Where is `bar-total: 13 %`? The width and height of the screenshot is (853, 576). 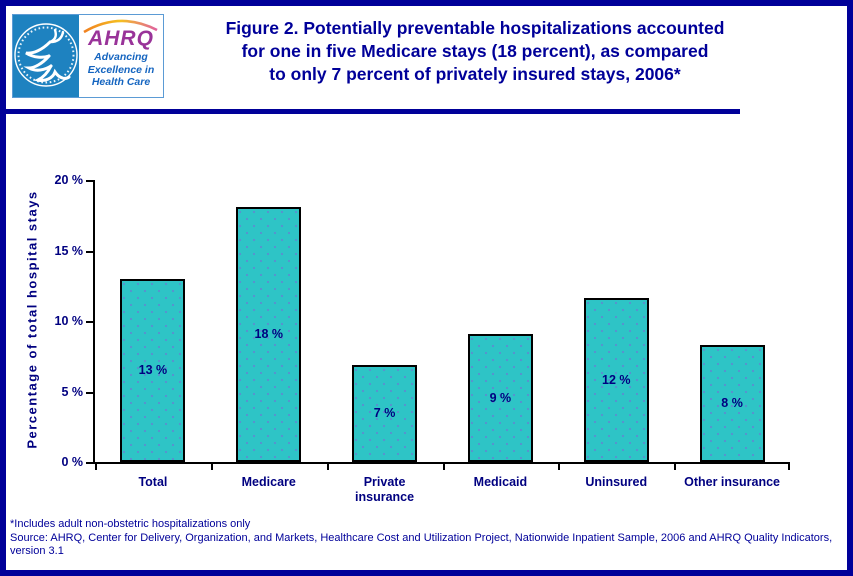
bar-total: 13 % is located at coordinates (153, 370).